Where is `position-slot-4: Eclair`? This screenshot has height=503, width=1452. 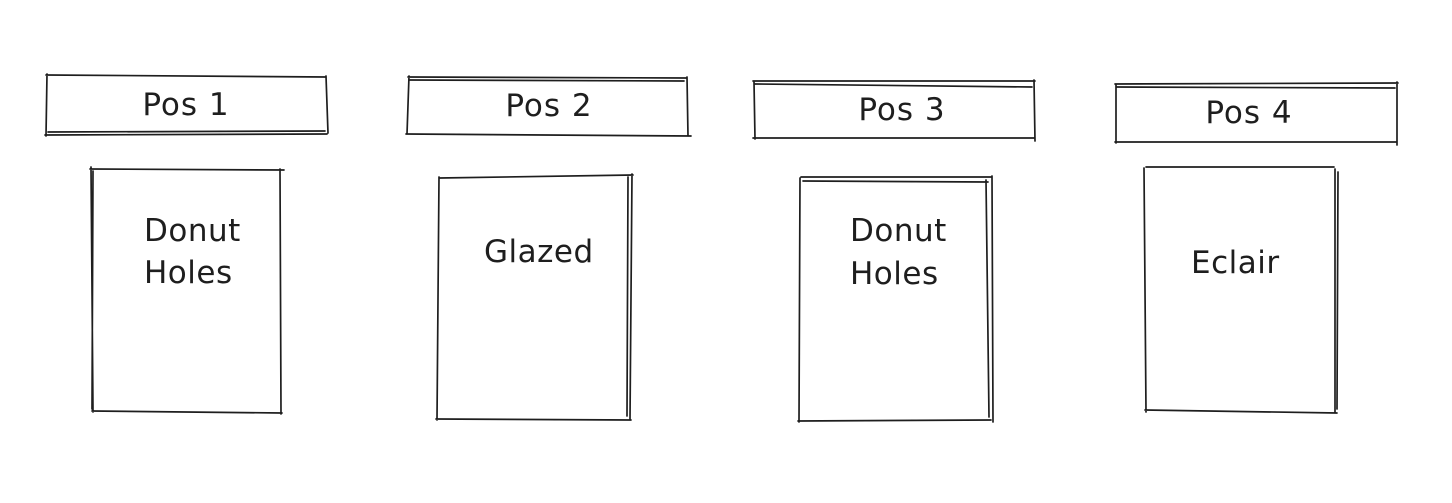
position-slot-4: Eclair is located at coordinates (1241, 290).